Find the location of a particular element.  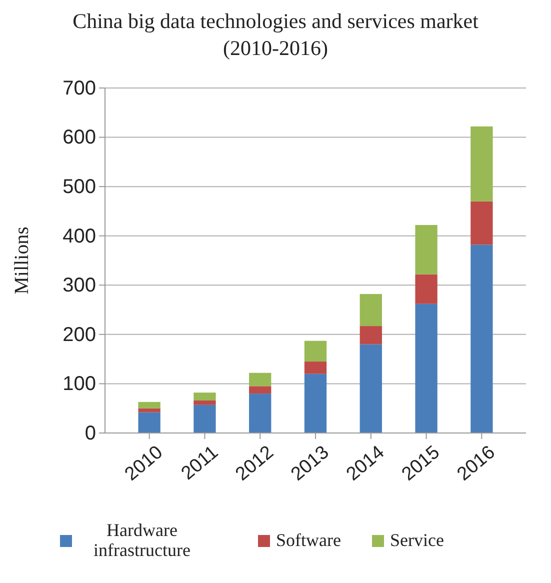

legend-label: Hardware infrastructure is located at coordinates (142, 540).